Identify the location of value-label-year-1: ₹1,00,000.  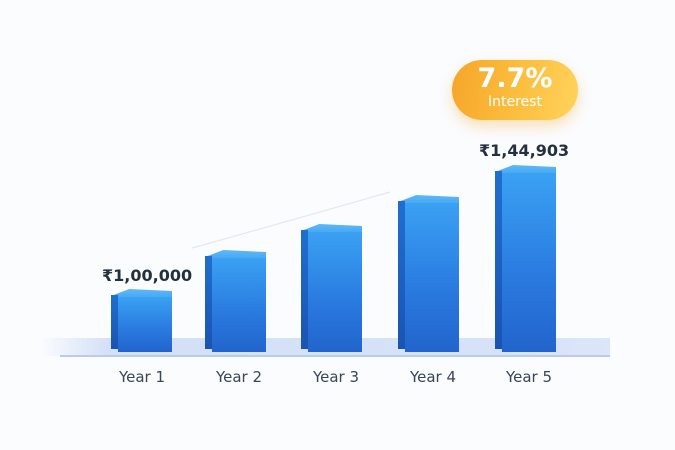
(147, 275).